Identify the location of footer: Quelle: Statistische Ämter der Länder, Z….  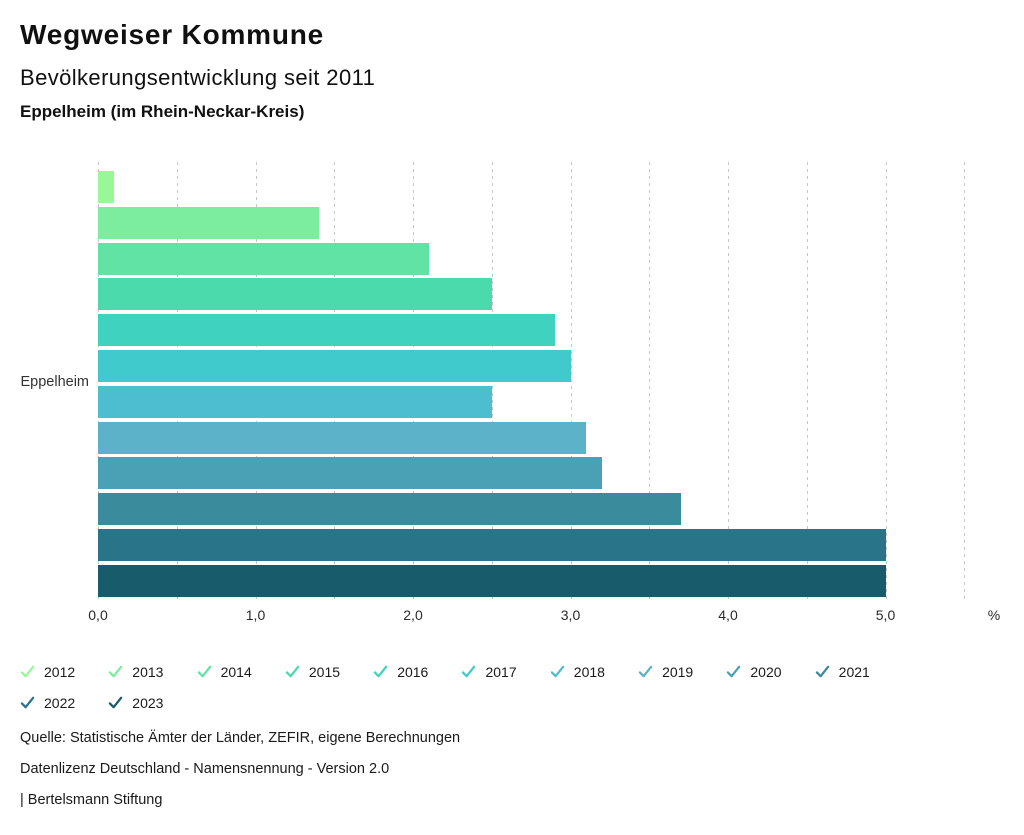
(240, 769).